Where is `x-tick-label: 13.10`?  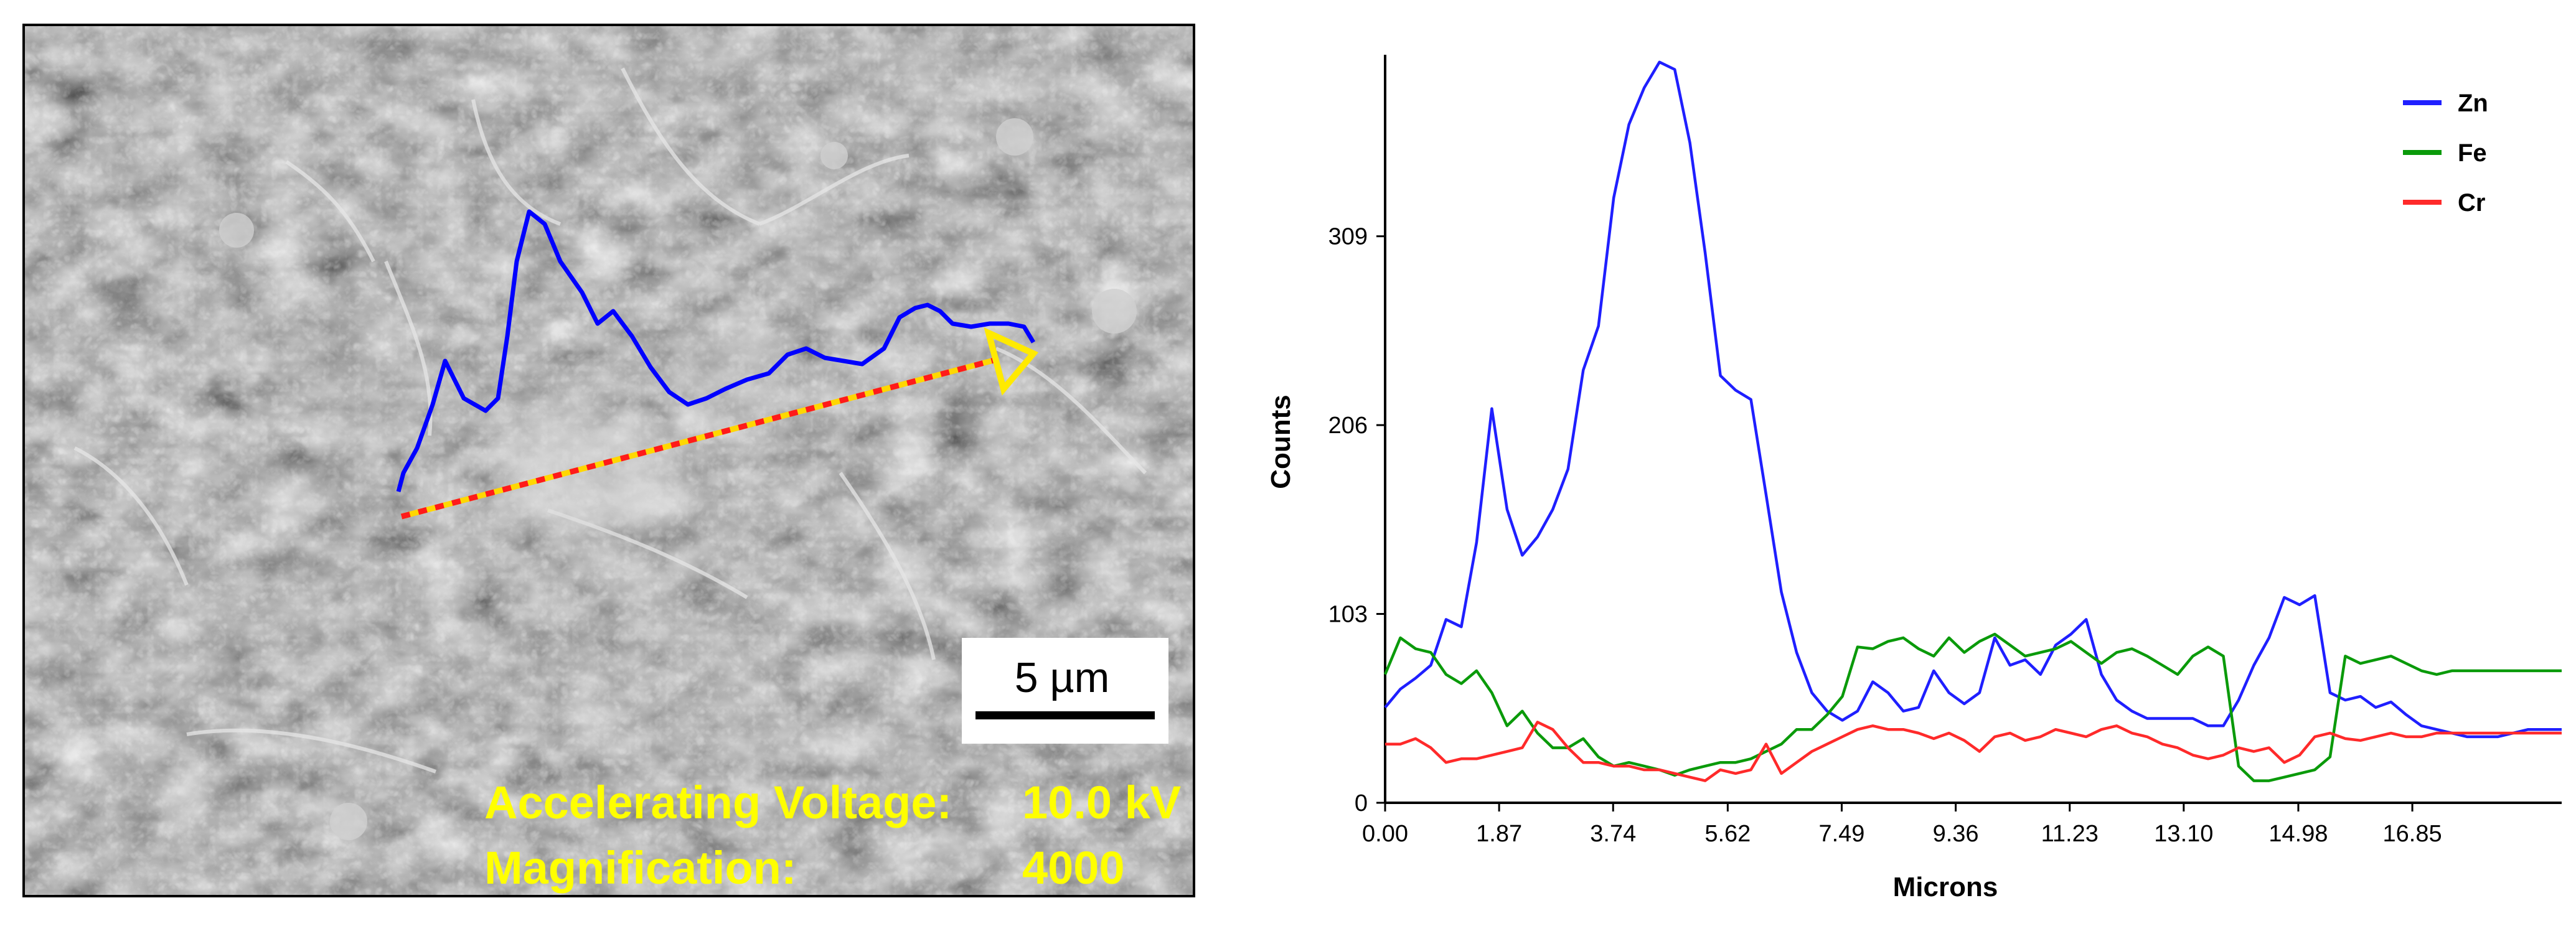
x-tick-label: 13.10 is located at coordinates (2183, 834).